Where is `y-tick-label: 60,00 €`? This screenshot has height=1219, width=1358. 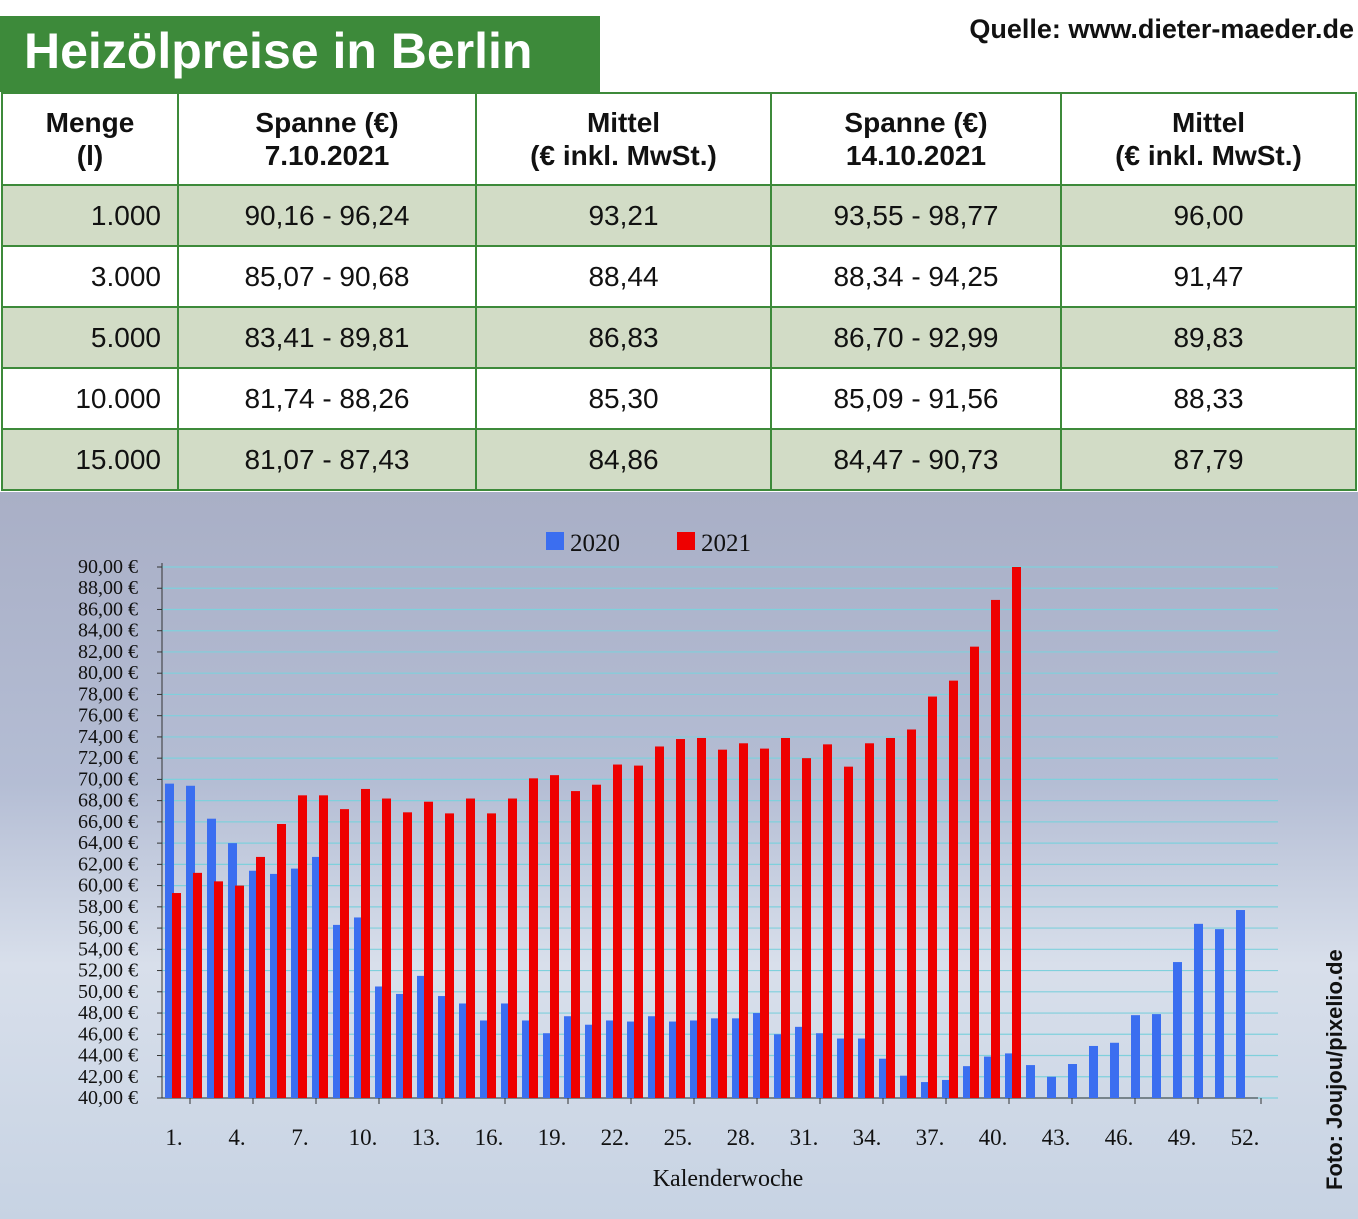
y-tick-label: 60,00 € is located at coordinates (108, 886).